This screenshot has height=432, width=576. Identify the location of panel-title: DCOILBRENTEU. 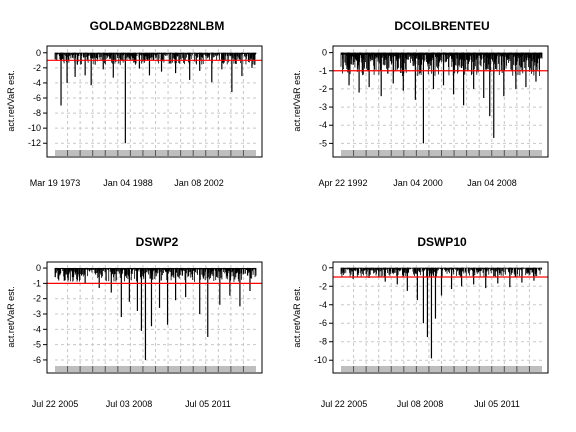
(441, 26).